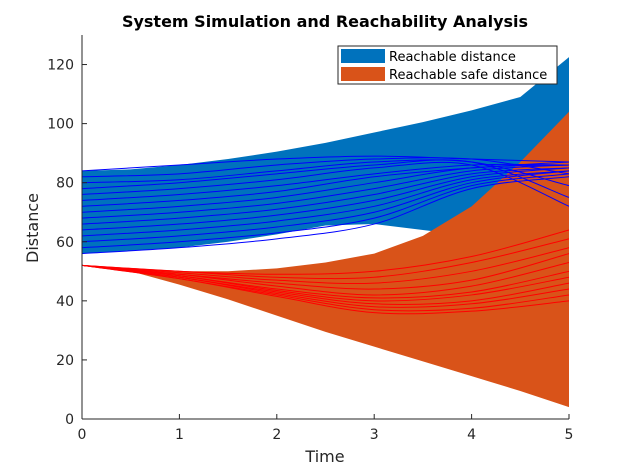  Describe the element at coordinates (363, 74) in the screenshot. I see `legend-swatch-reachable-safe-distance` at that location.